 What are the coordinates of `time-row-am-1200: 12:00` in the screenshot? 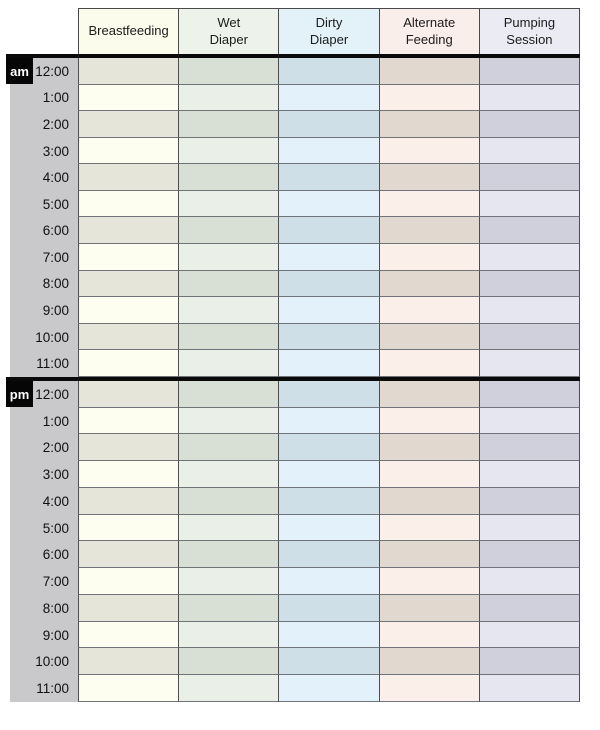 It's located at (295, 71).